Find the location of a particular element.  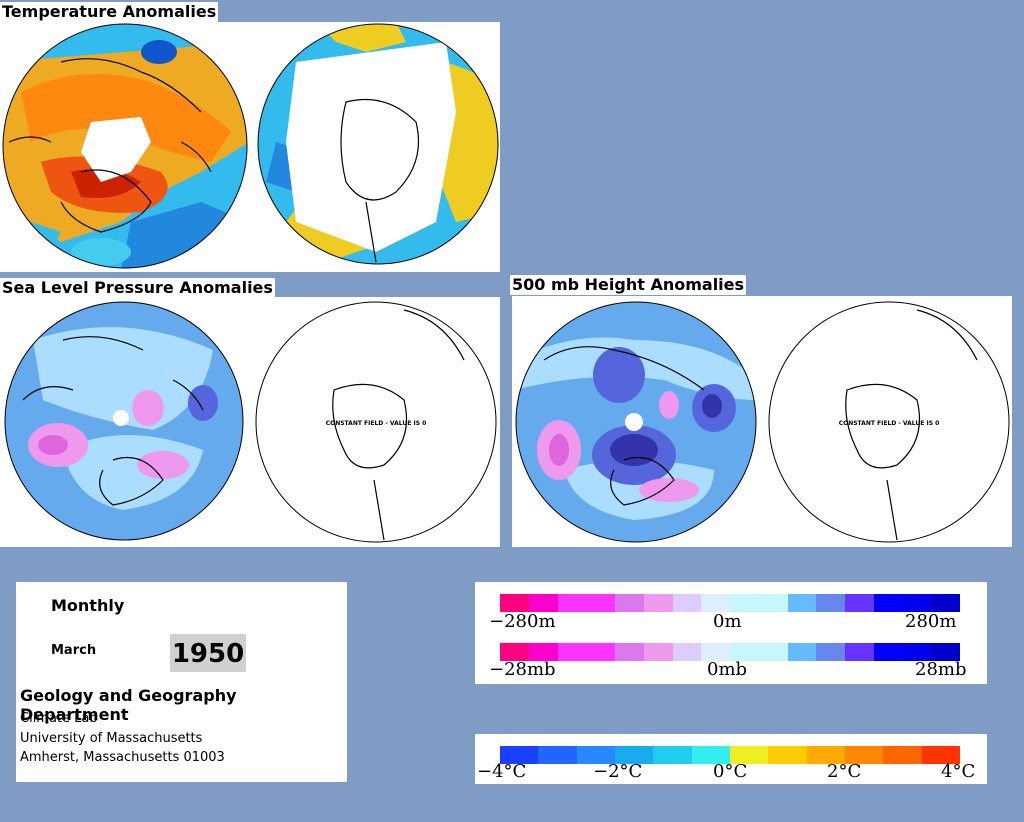

temperature-title: Temperature Anomalies is located at coordinates (109, 12).